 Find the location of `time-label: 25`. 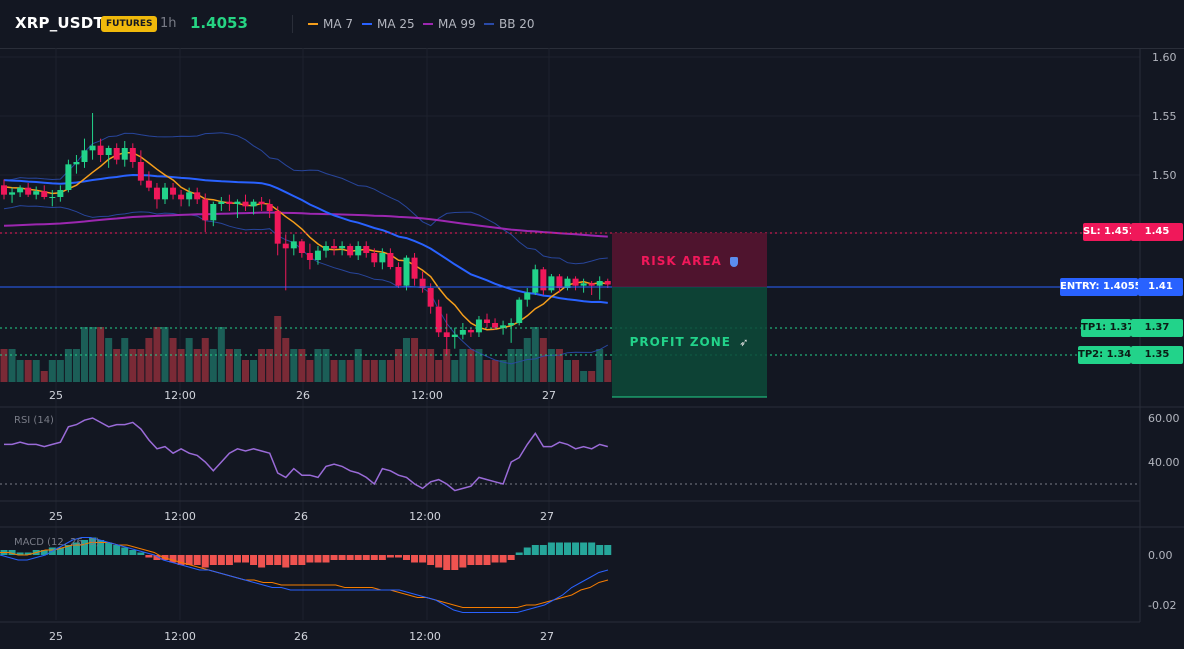

time-label: 25 is located at coordinates (56, 516).